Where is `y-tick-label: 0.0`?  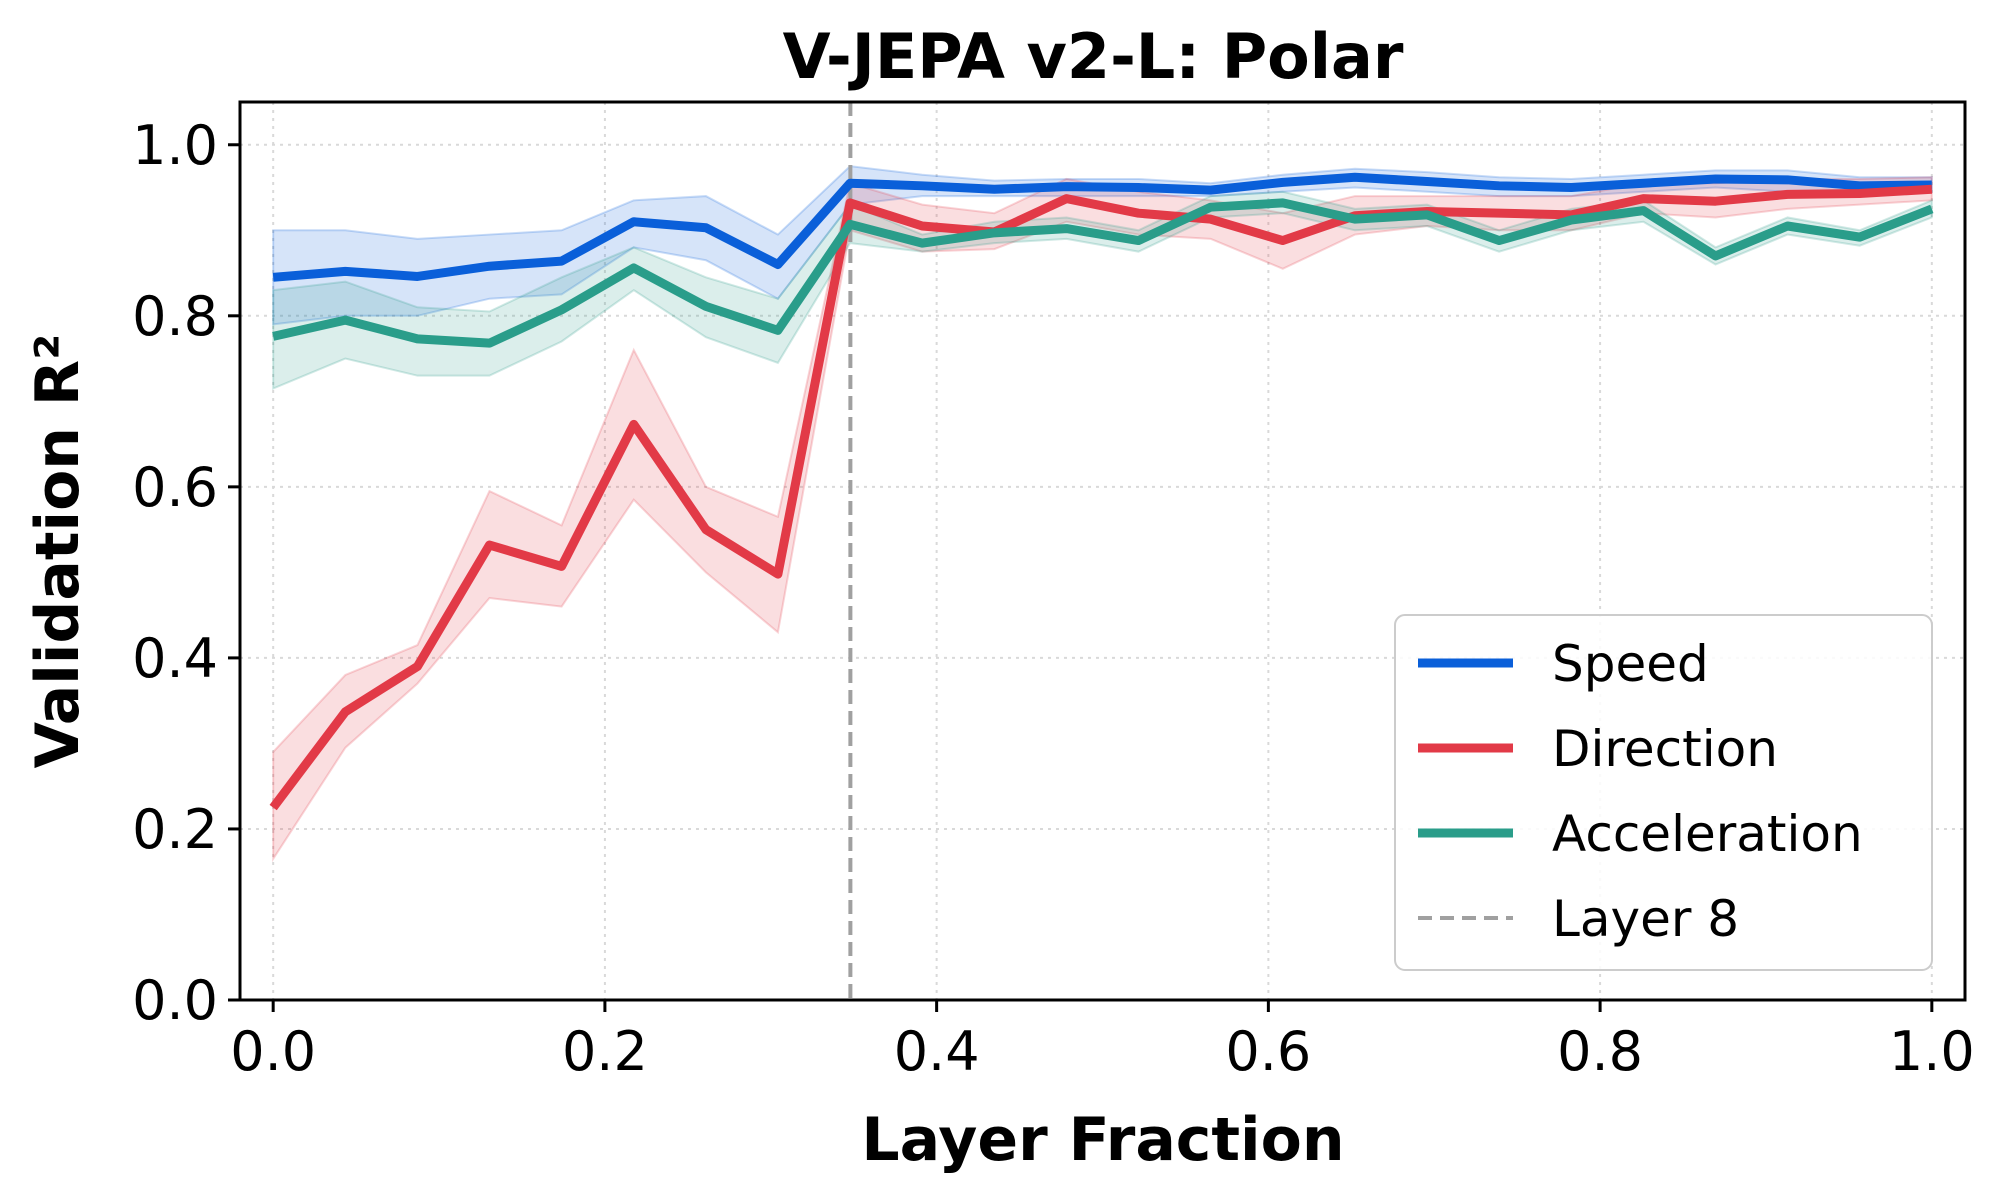 y-tick-label: 0.0 is located at coordinates (175, 1000).